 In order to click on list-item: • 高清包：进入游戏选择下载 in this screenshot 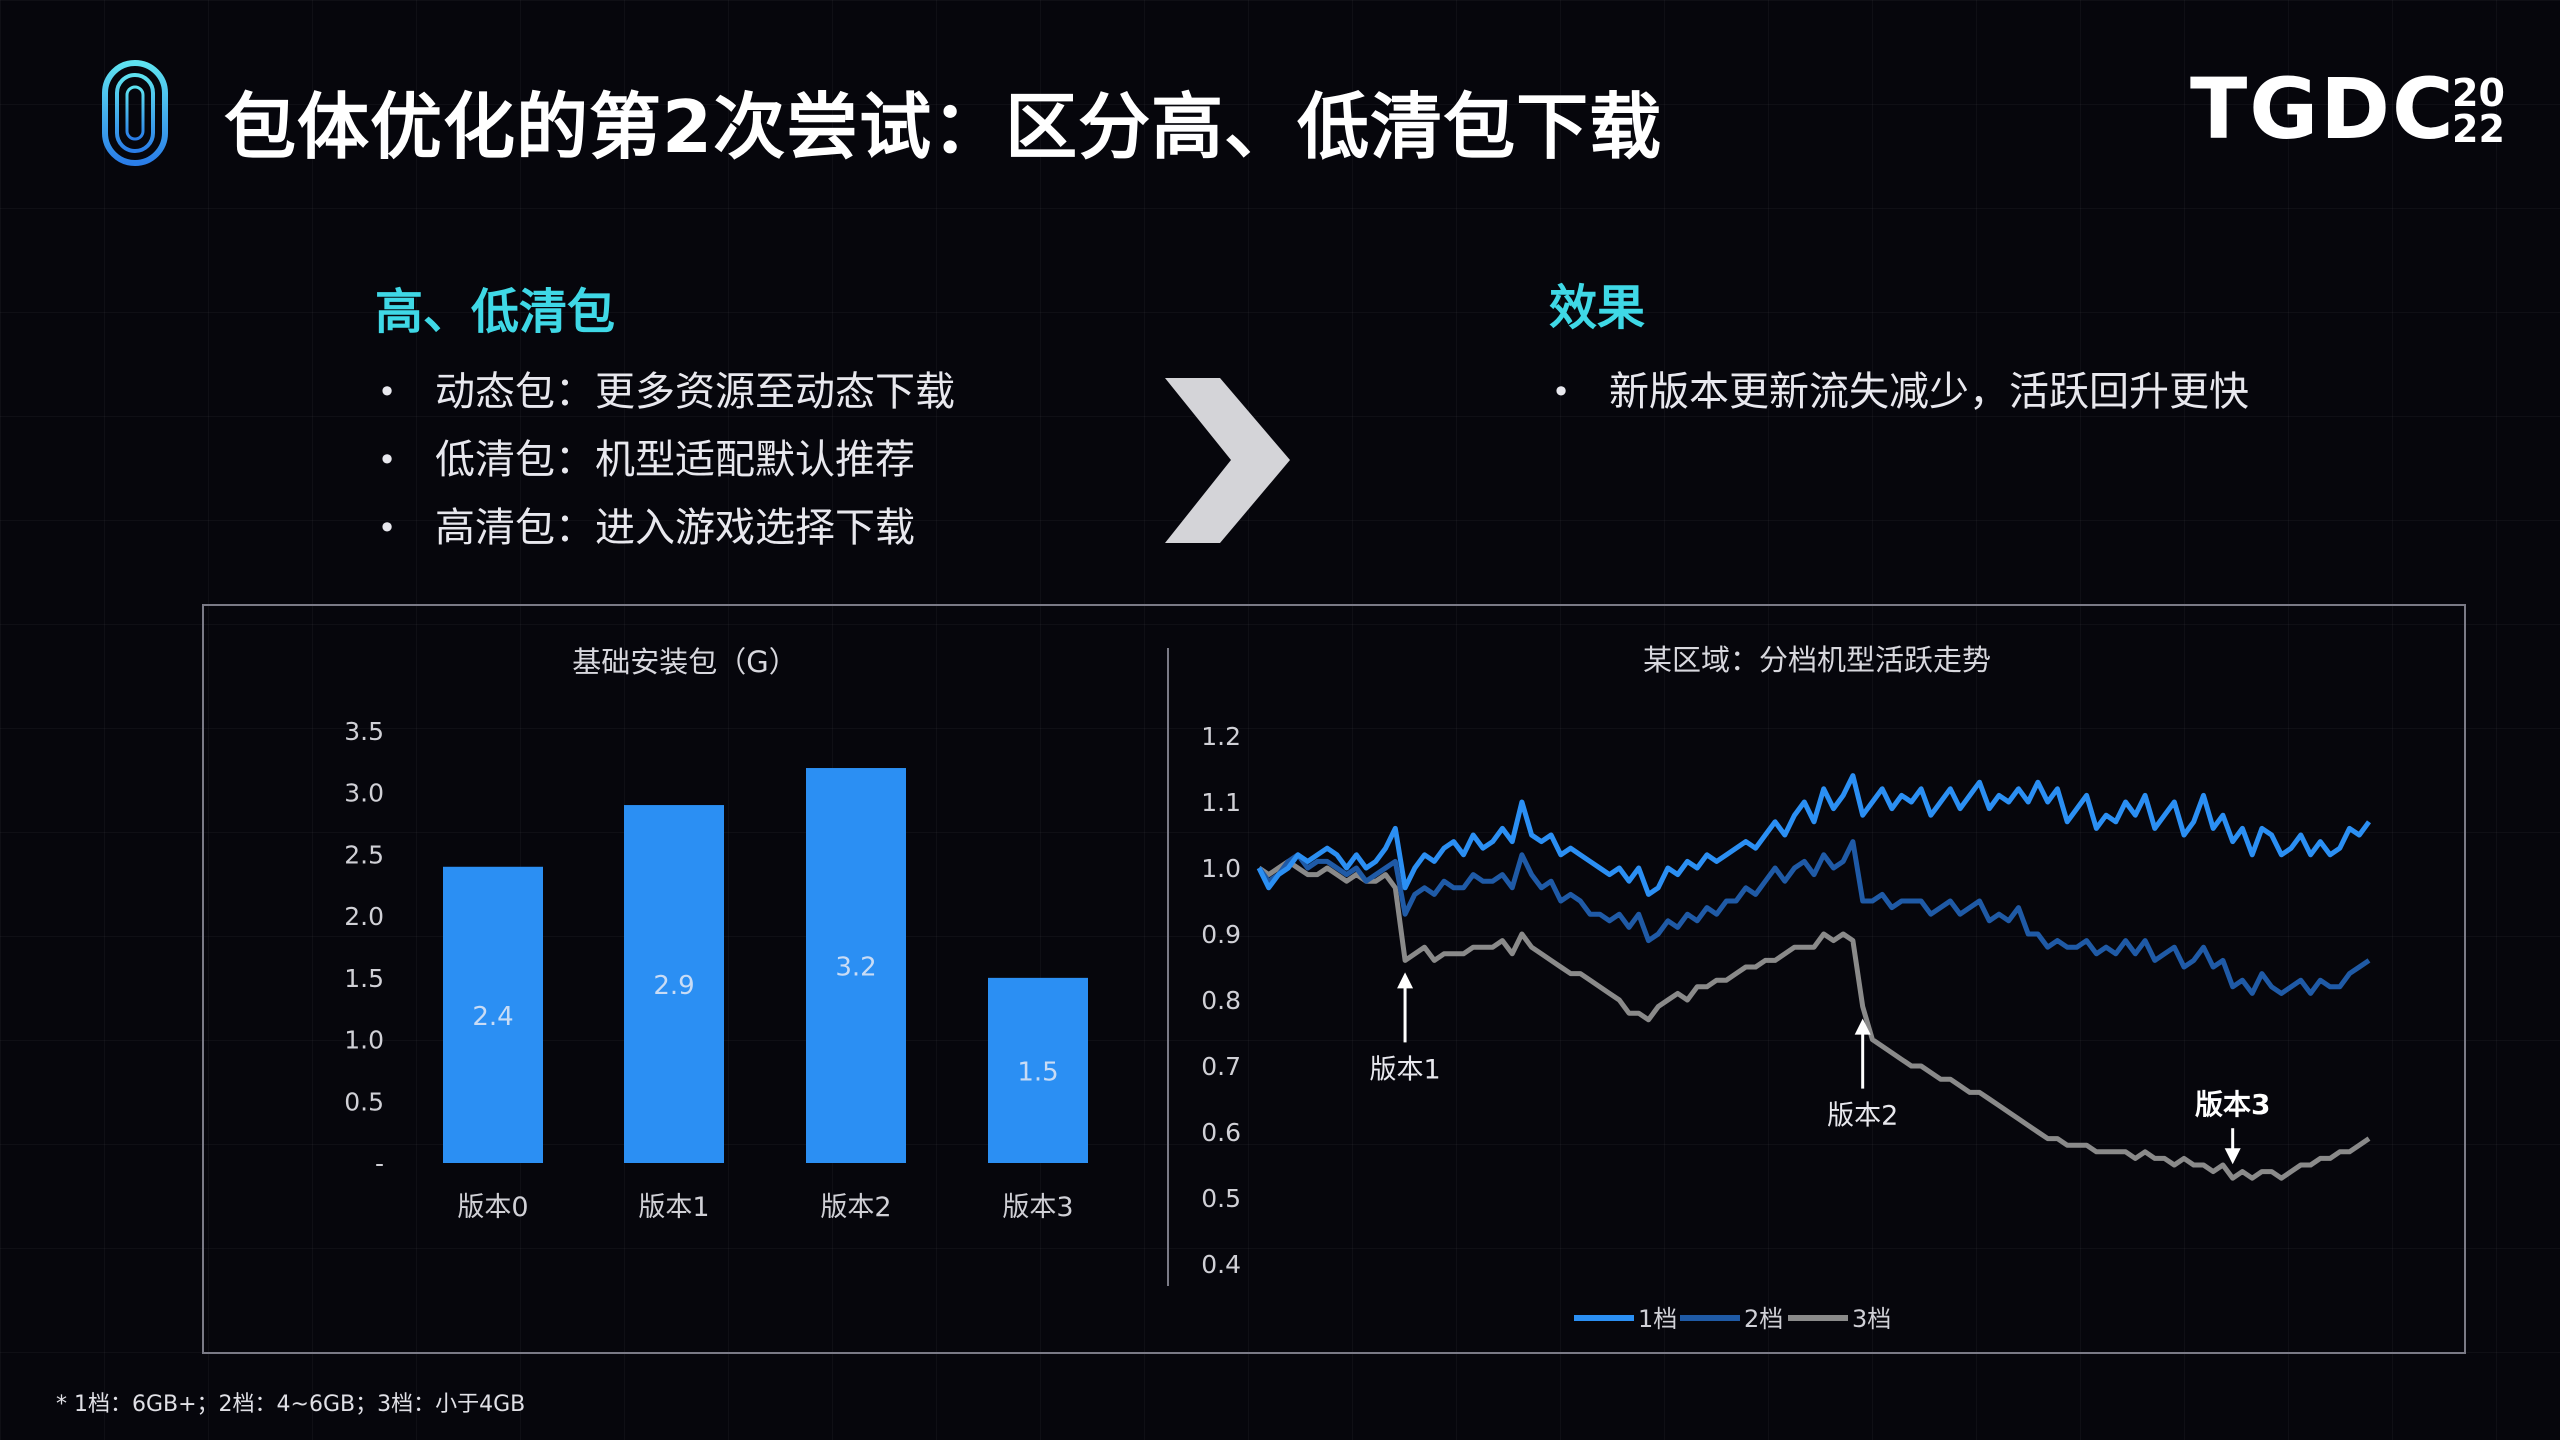, I will do `click(665, 528)`.